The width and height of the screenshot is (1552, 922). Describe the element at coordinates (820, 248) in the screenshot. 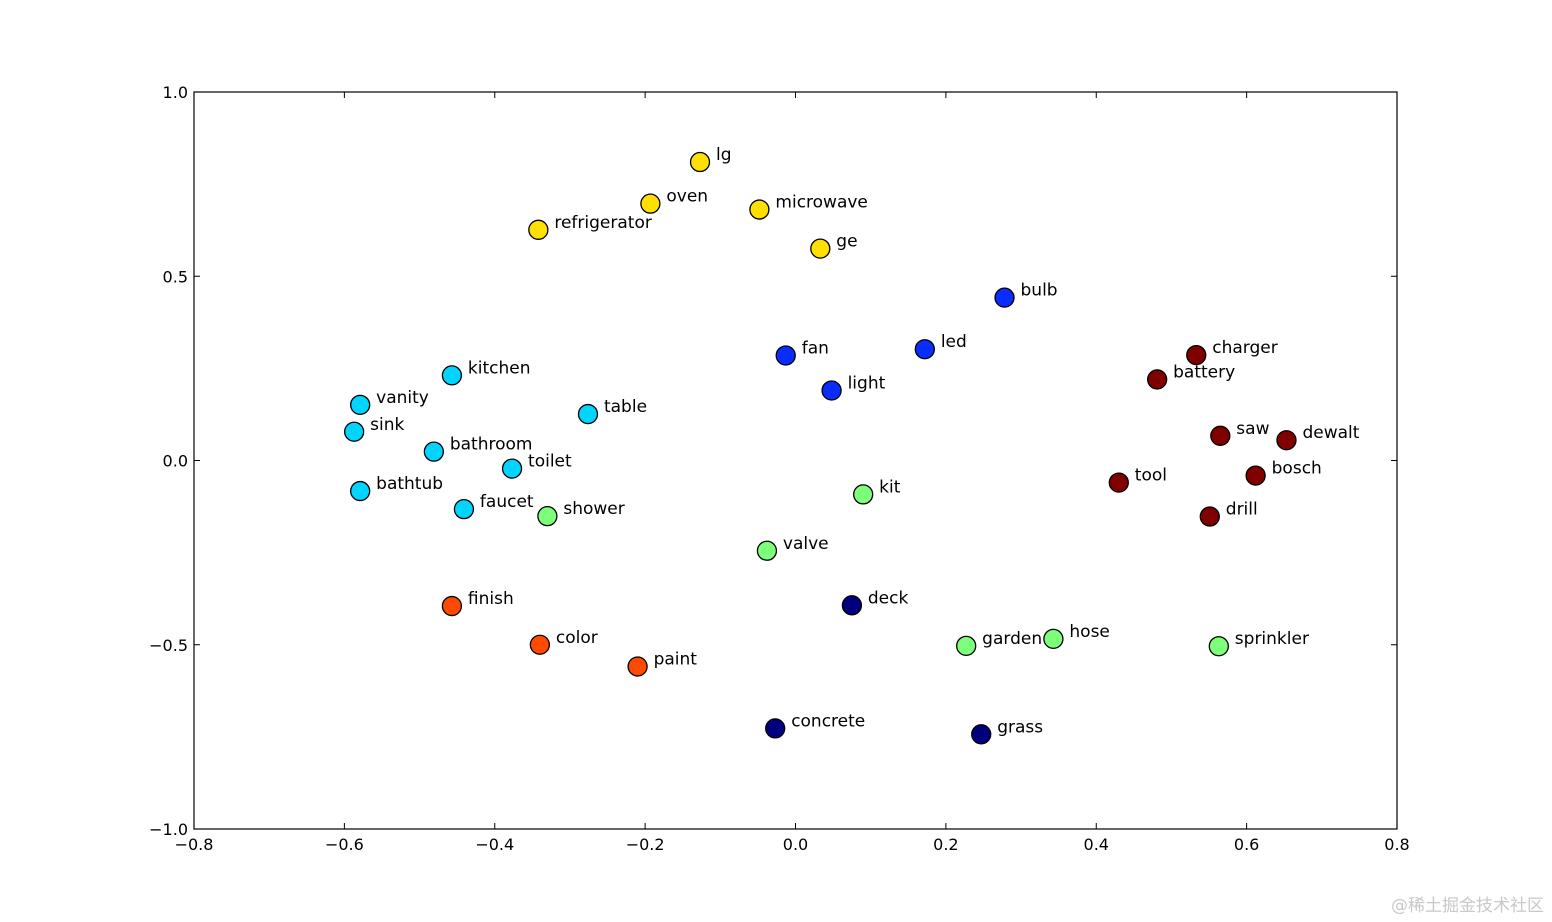

I see `point-marker-ge` at that location.